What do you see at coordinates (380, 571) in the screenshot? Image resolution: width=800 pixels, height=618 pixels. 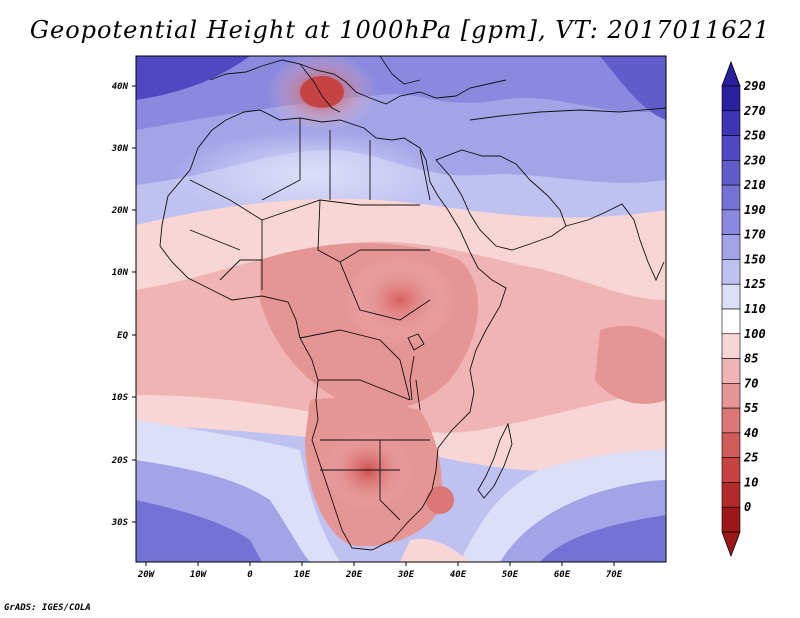 I see `longitude-axis: 20W 10W 0 10E 20E 30E 40E 50E 60E 70E` at bounding box center [380, 571].